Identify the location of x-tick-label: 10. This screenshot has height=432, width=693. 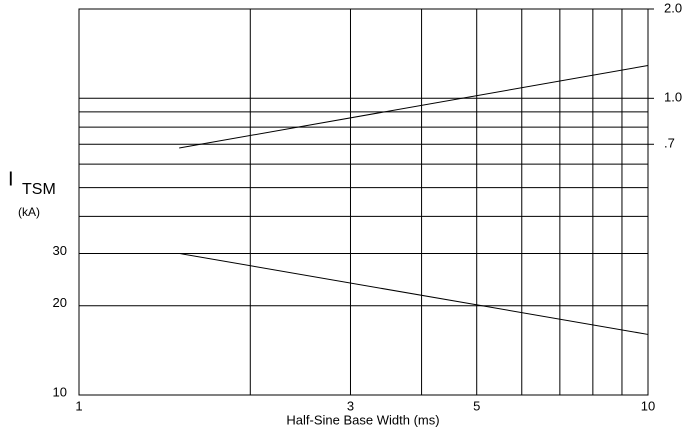
(648, 405).